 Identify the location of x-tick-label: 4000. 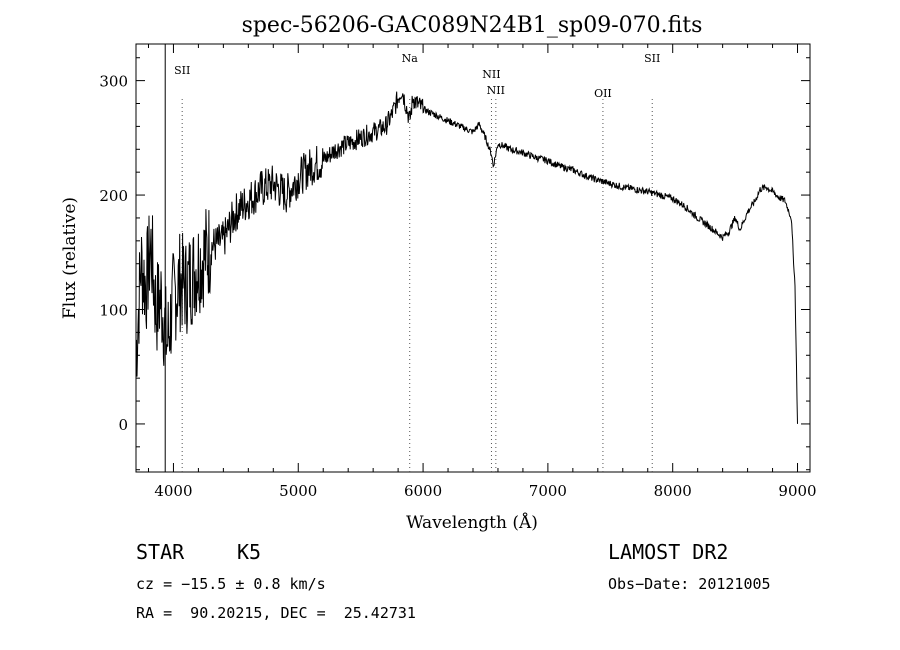
(173, 491).